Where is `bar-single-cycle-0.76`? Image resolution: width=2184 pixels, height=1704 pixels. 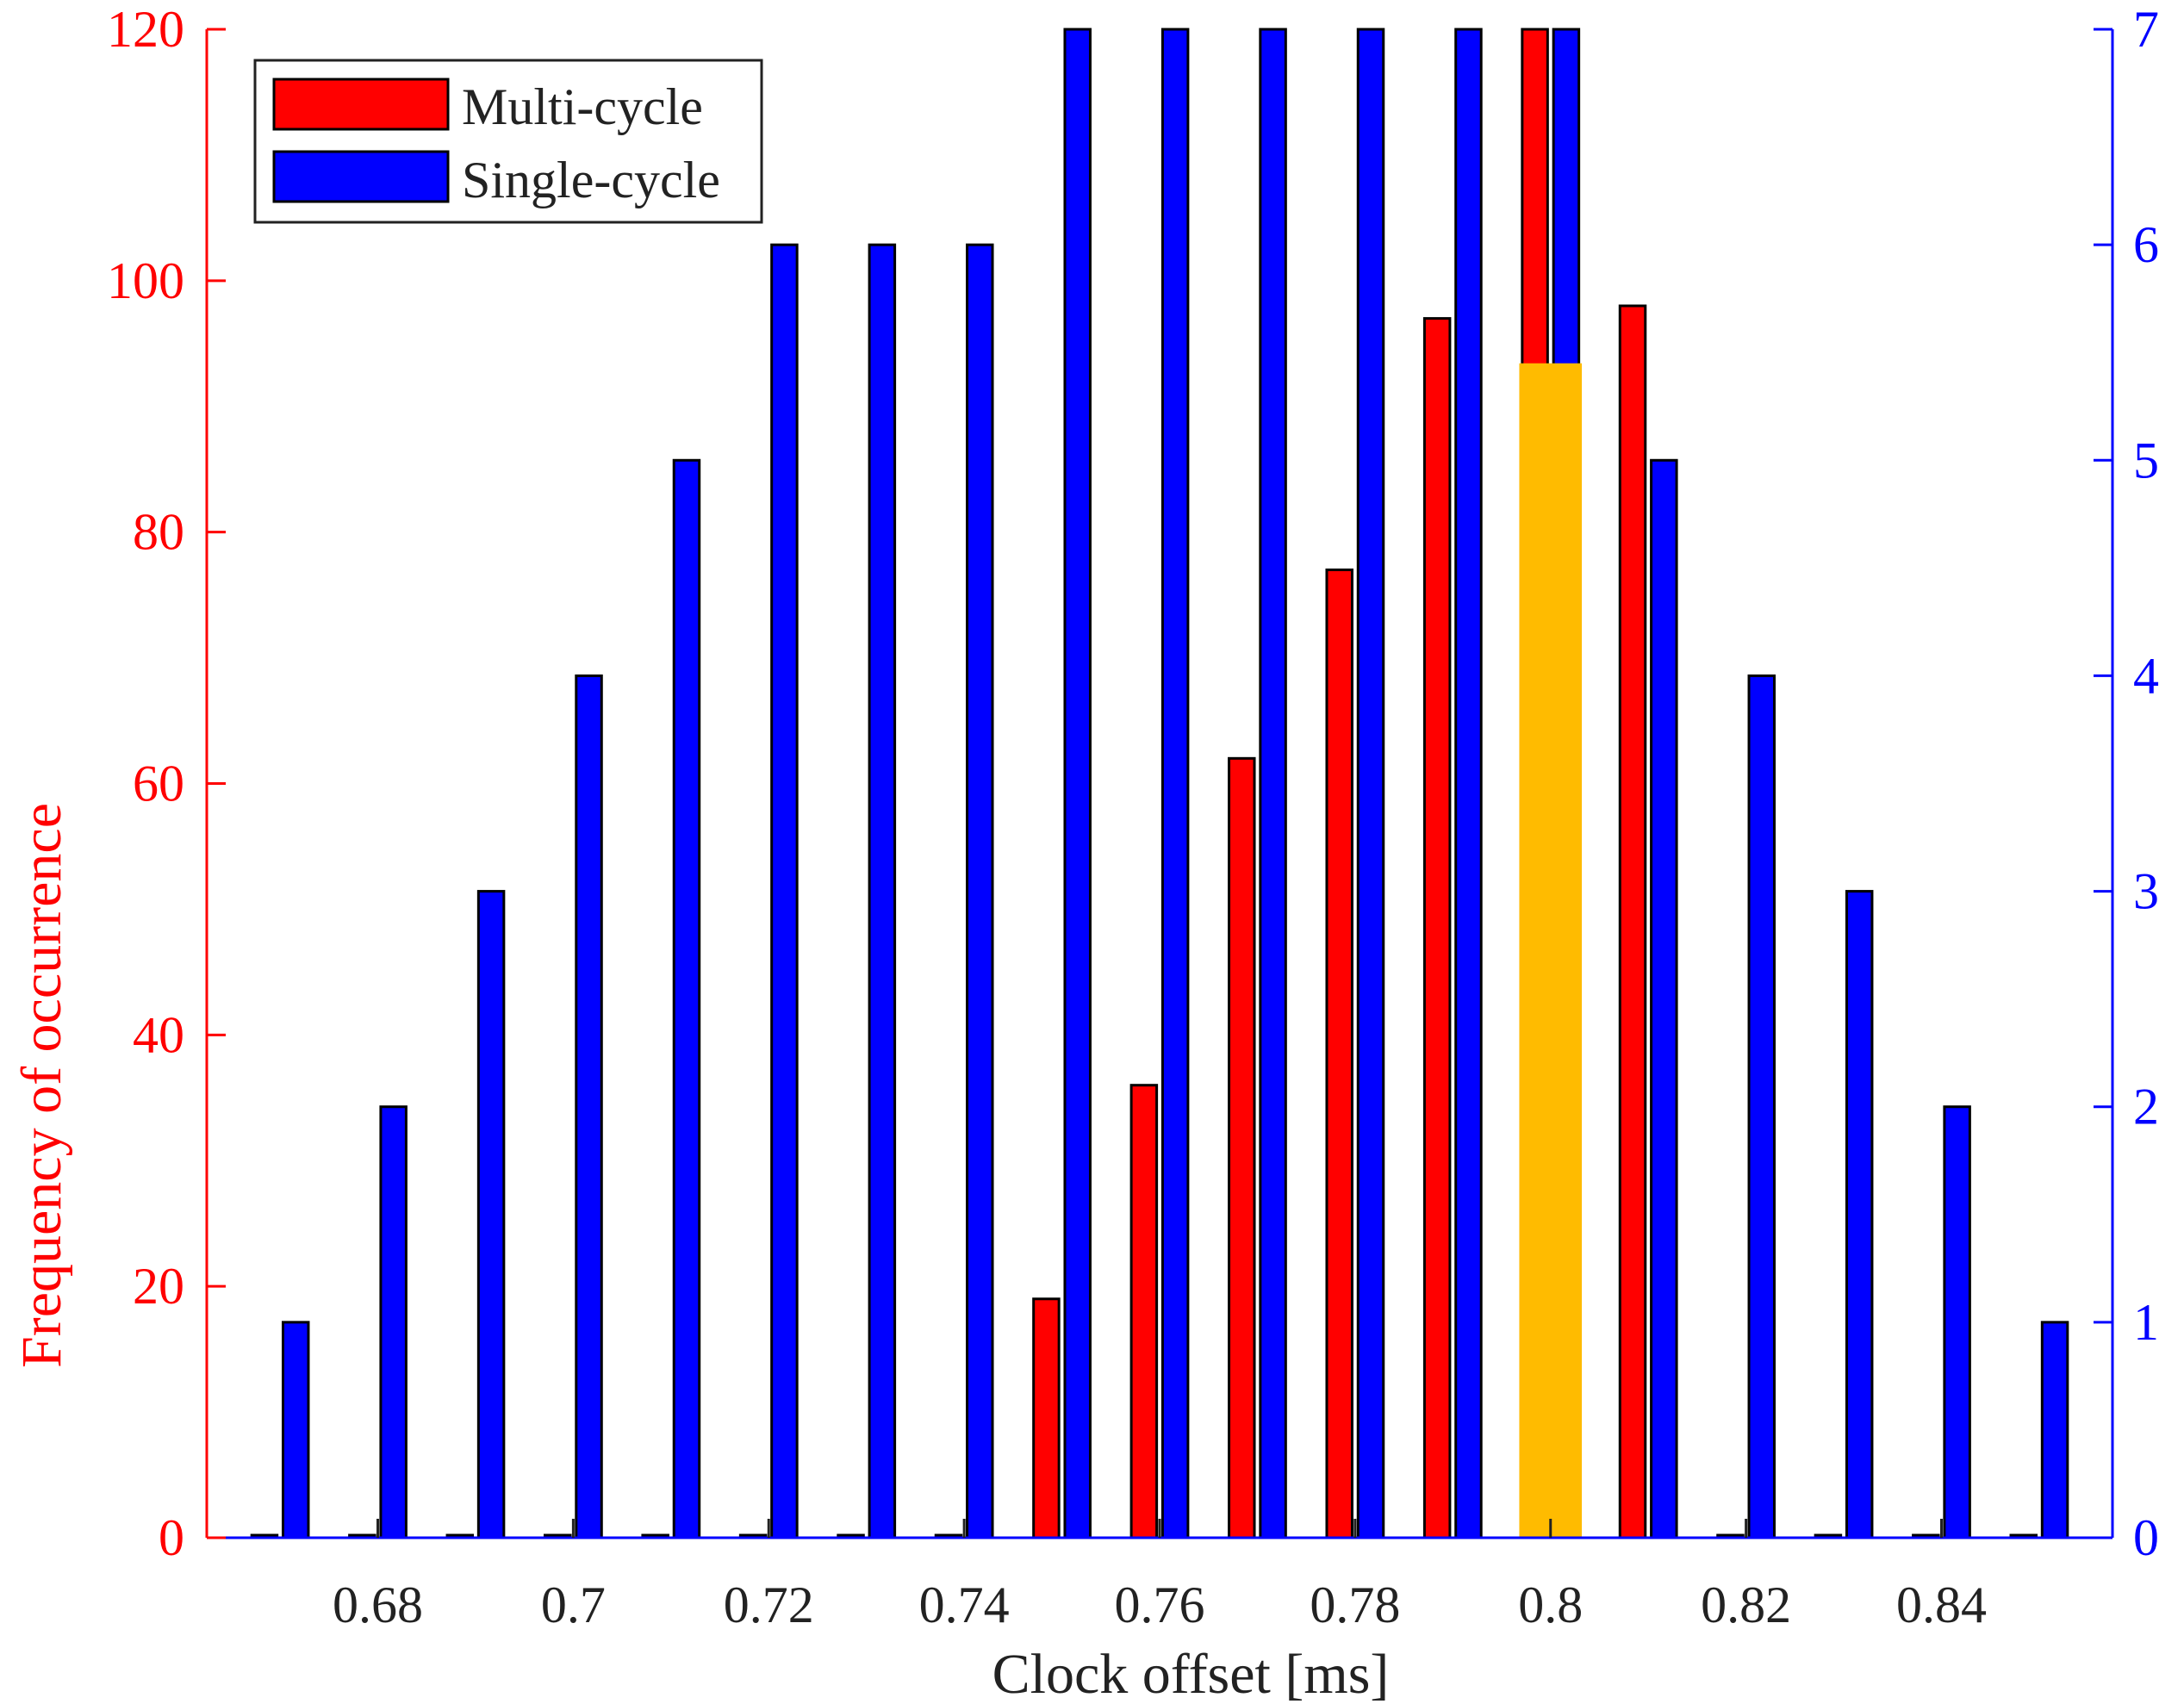
bar-single-cycle-0.76 is located at coordinates (1175, 783).